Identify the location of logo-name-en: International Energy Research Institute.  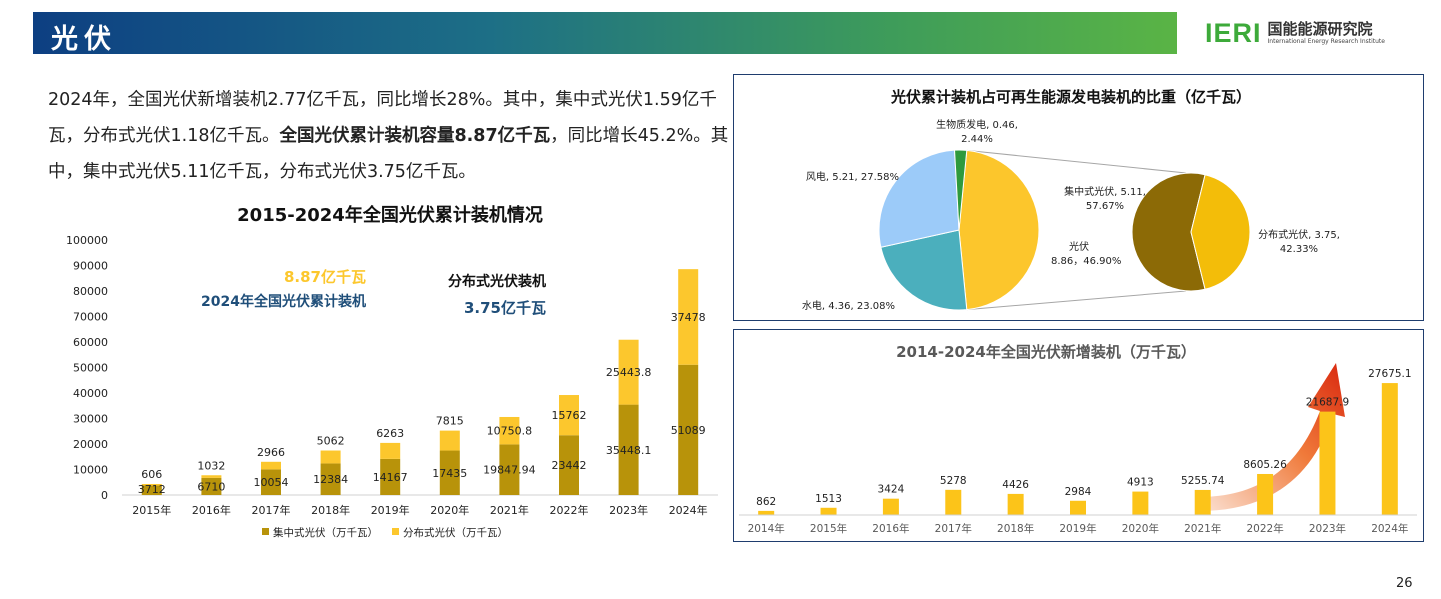
(1326, 41).